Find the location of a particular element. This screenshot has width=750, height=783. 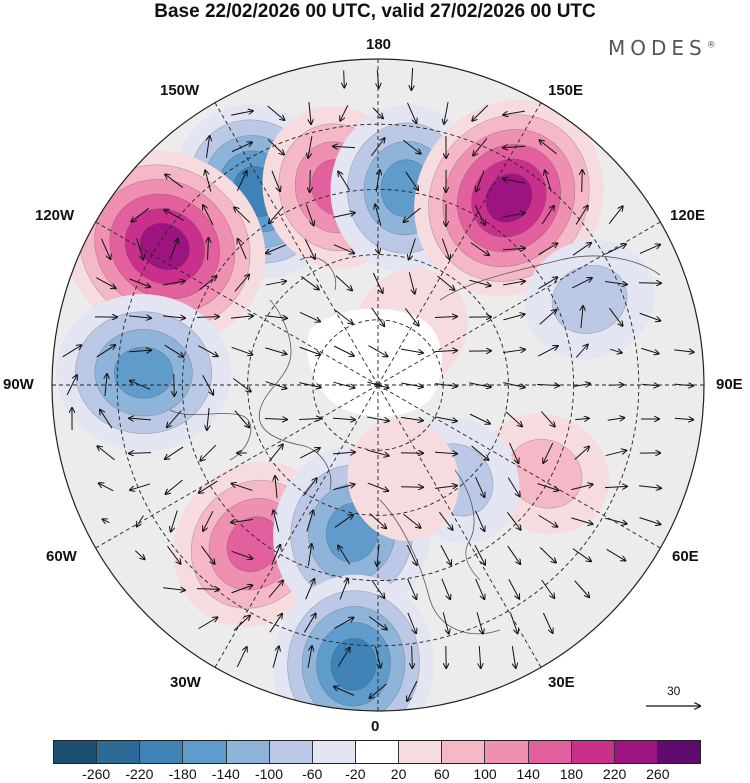

lon-label-150e: 150E is located at coordinates (566, 90).